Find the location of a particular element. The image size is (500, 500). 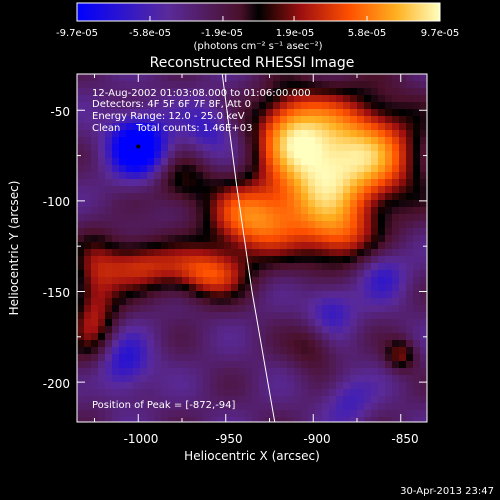

colorbar is located at coordinates (258, 12).